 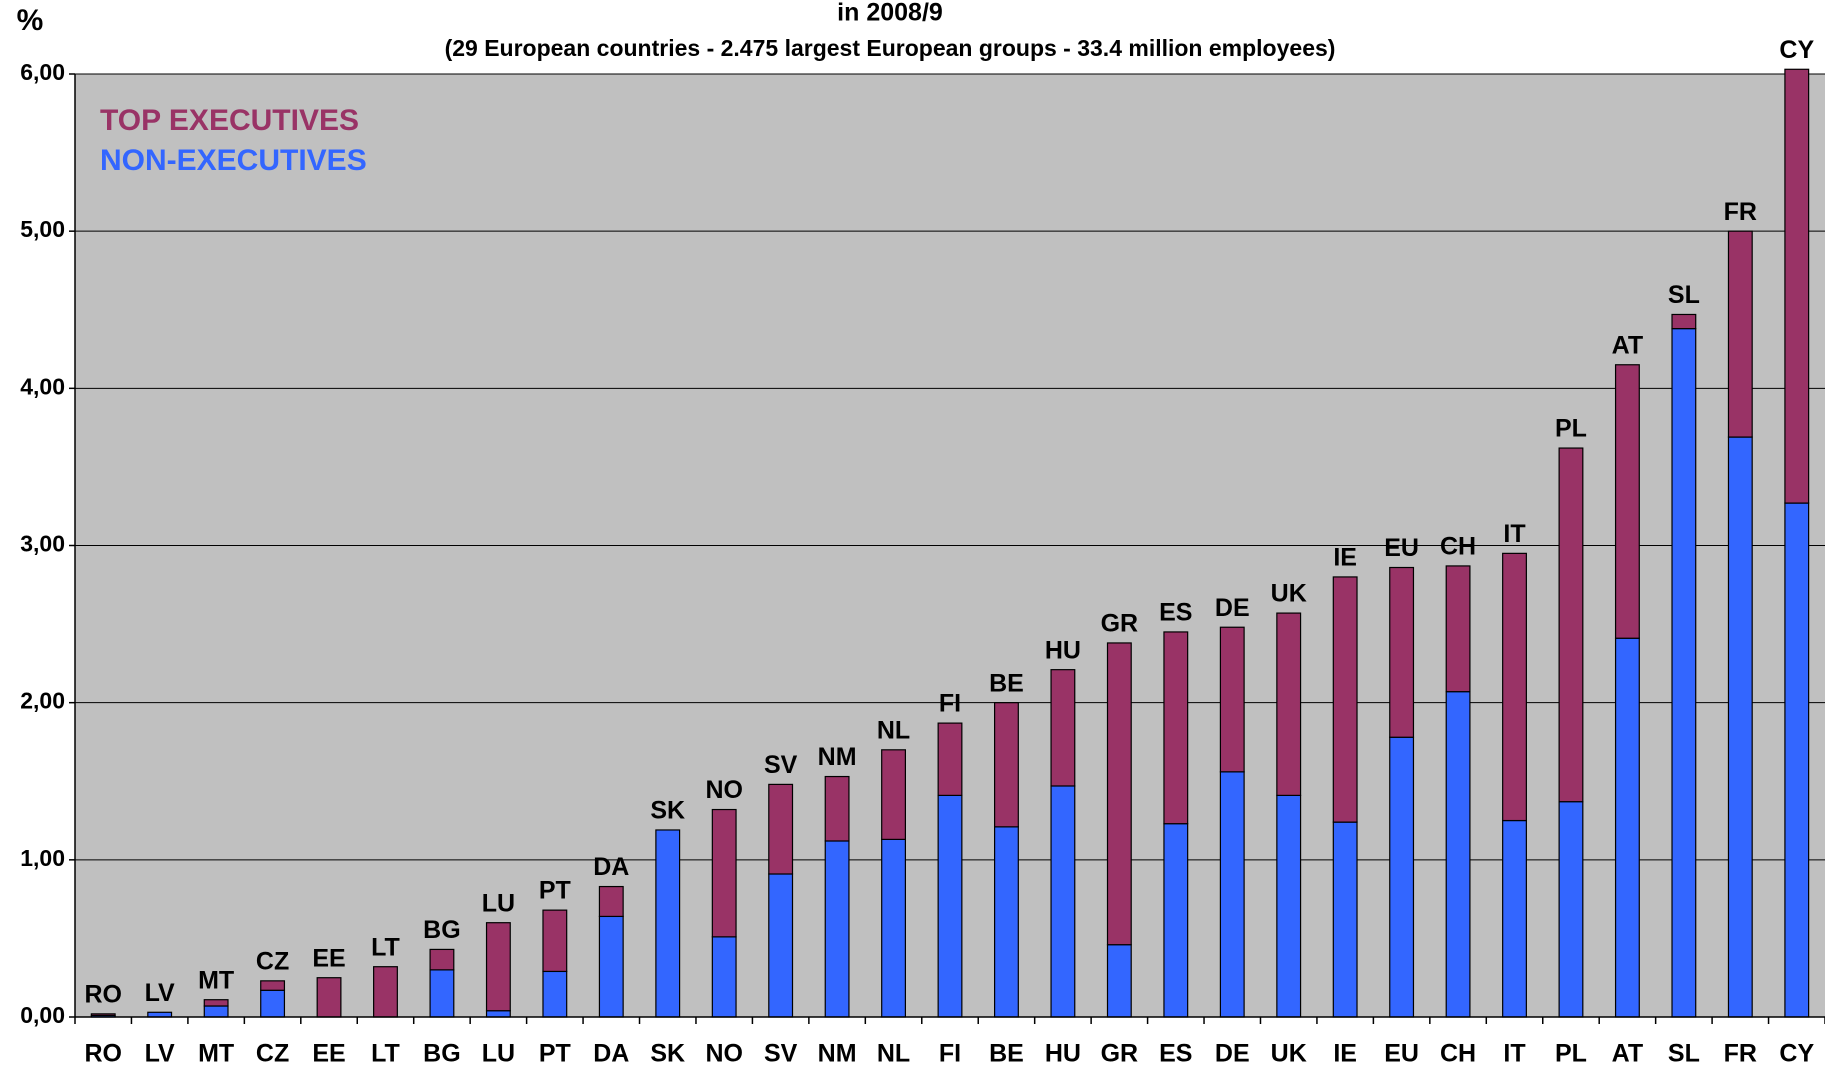 What do you see at coordinates (1514, 1054) in the screenshot?
I see `x-tick-label: IT` at bounding box center [1514, 1054].